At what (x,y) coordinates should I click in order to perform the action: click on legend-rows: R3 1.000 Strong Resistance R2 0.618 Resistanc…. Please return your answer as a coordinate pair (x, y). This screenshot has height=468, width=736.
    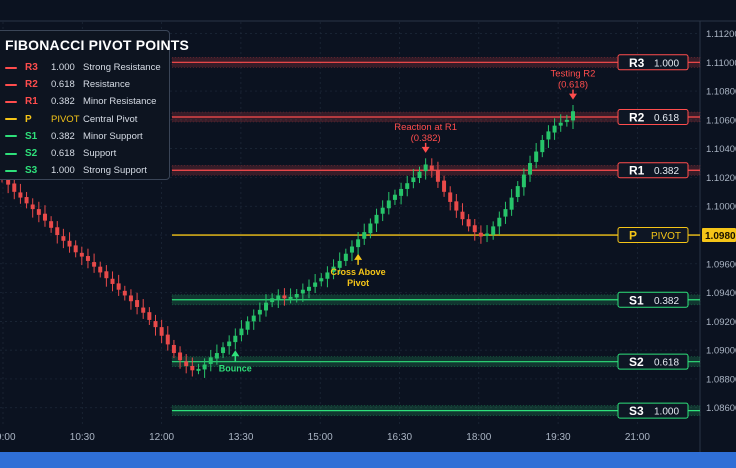
    Looking at the image, I should click on (87, 119).